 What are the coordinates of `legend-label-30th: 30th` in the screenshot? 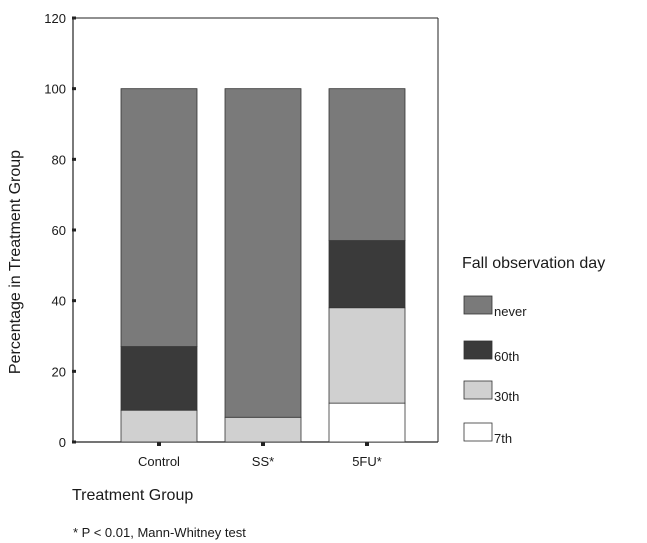 It's located at (506, 396).